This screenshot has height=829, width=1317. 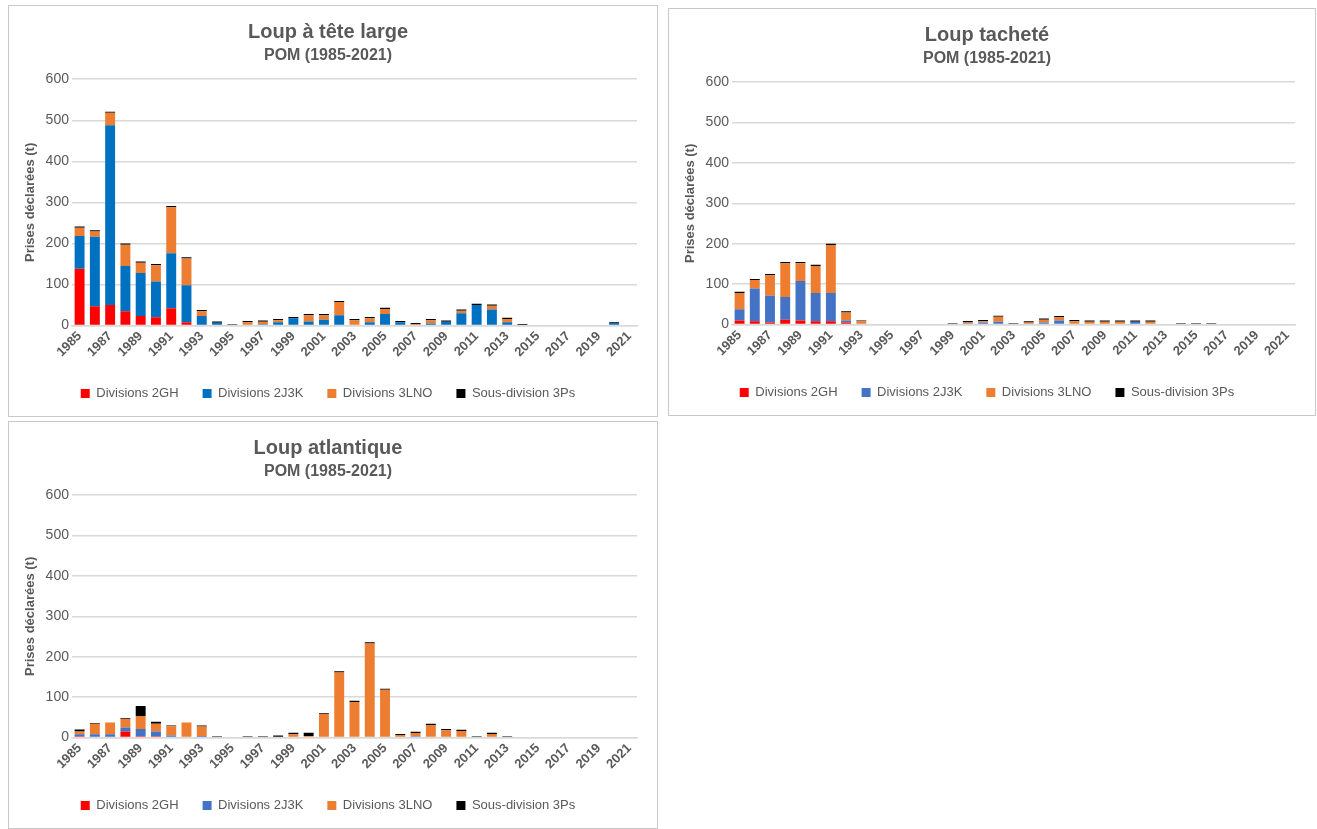 What do you see at coordinates (987, 33) in the screenshot?
I see `chart-title: Loup tacheté` at bounding box center [987, 33].